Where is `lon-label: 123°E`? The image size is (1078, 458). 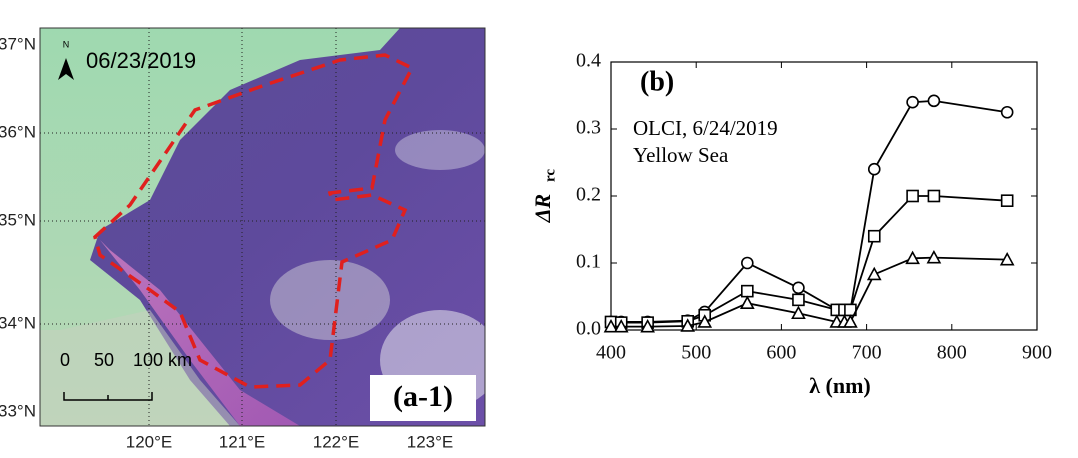
lon-label: 123°E is located at coordinates (430, 441).